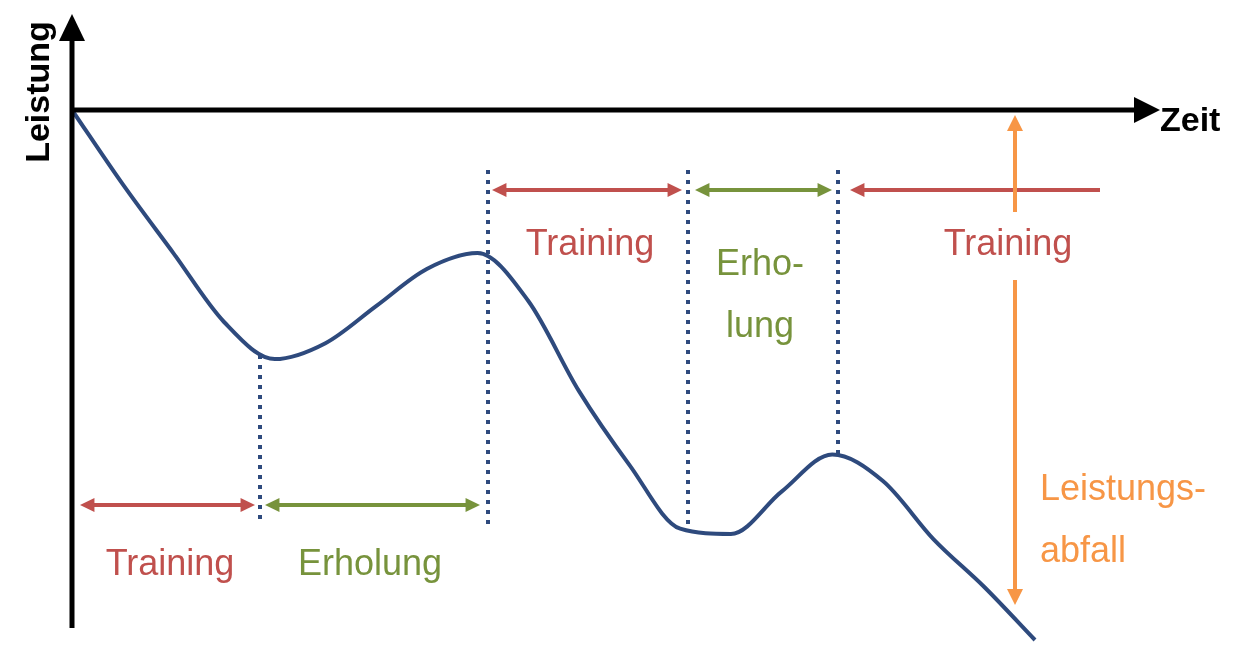 The height and width of the screenshot is (649, 1259). I want to click on annotation: Leistungs- abfall, so click(1123, 518).